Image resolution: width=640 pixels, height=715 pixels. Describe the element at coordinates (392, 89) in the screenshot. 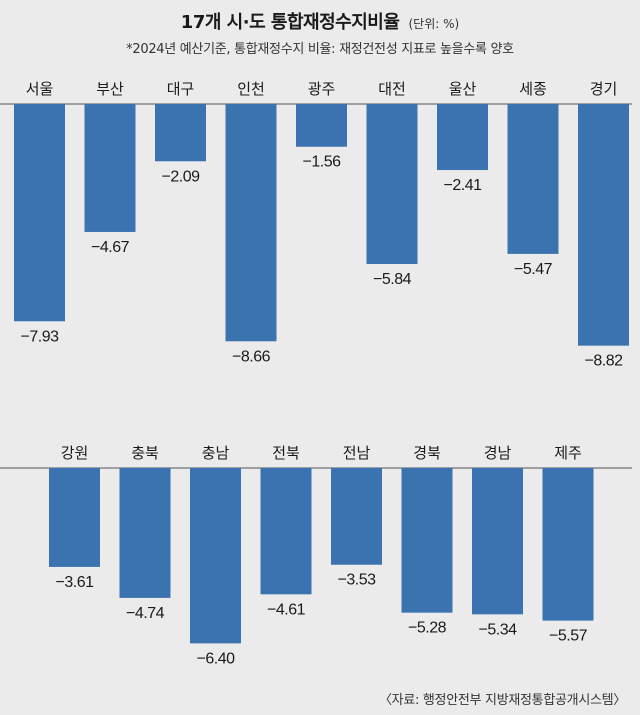

I see `category-label: 대전` at that location.